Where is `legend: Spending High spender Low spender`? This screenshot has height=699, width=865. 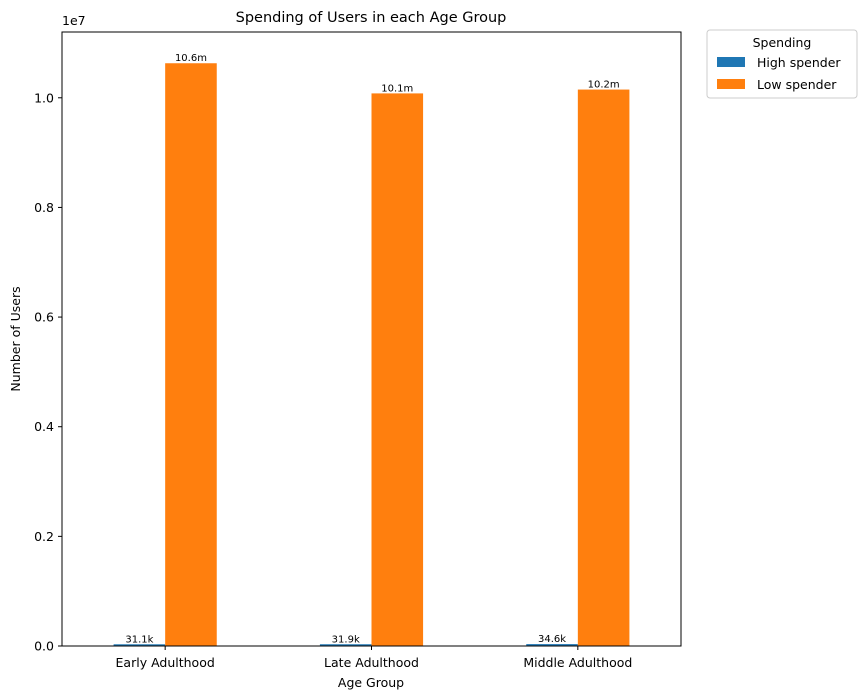
legend: Spending High spender Low spender is located at coordinates (782, 64).